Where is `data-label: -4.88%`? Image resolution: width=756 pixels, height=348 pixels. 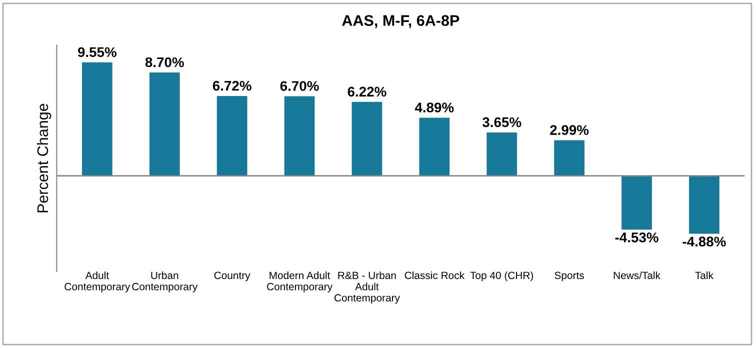
data-label: -4.88% is located at coordinates (704, 241).